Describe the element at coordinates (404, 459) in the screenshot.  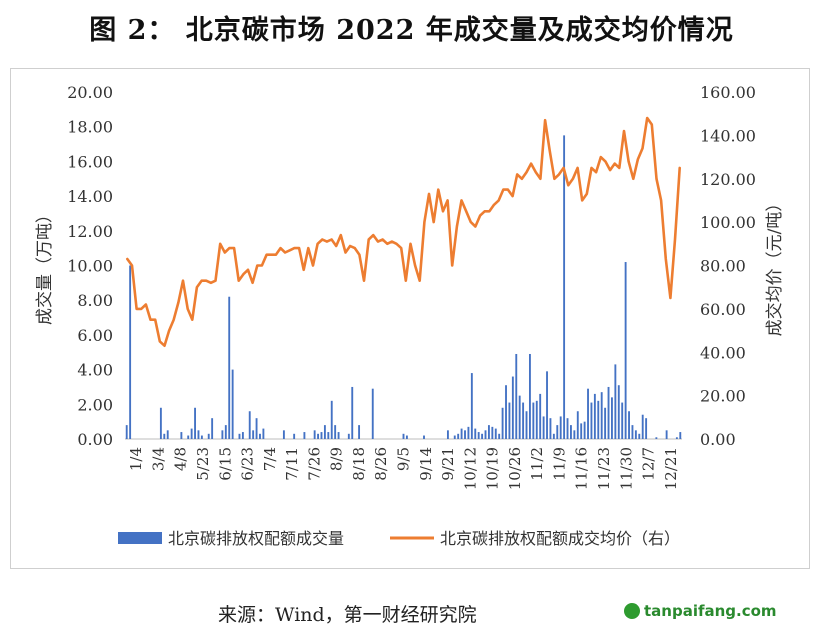
I see `x-tick-label: 9/5` at that location.